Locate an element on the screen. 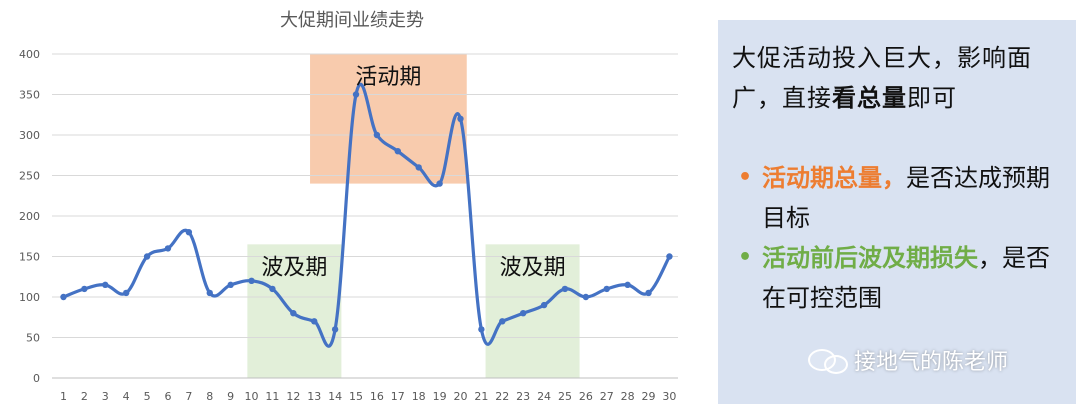 Image resolution: width=1080 pixels, height=410 pixels. x-tick-label: 8 is located at coordinates (209, 396).